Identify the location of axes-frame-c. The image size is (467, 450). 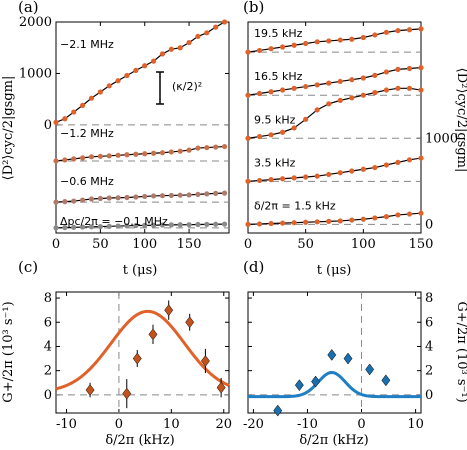
(142, 352).